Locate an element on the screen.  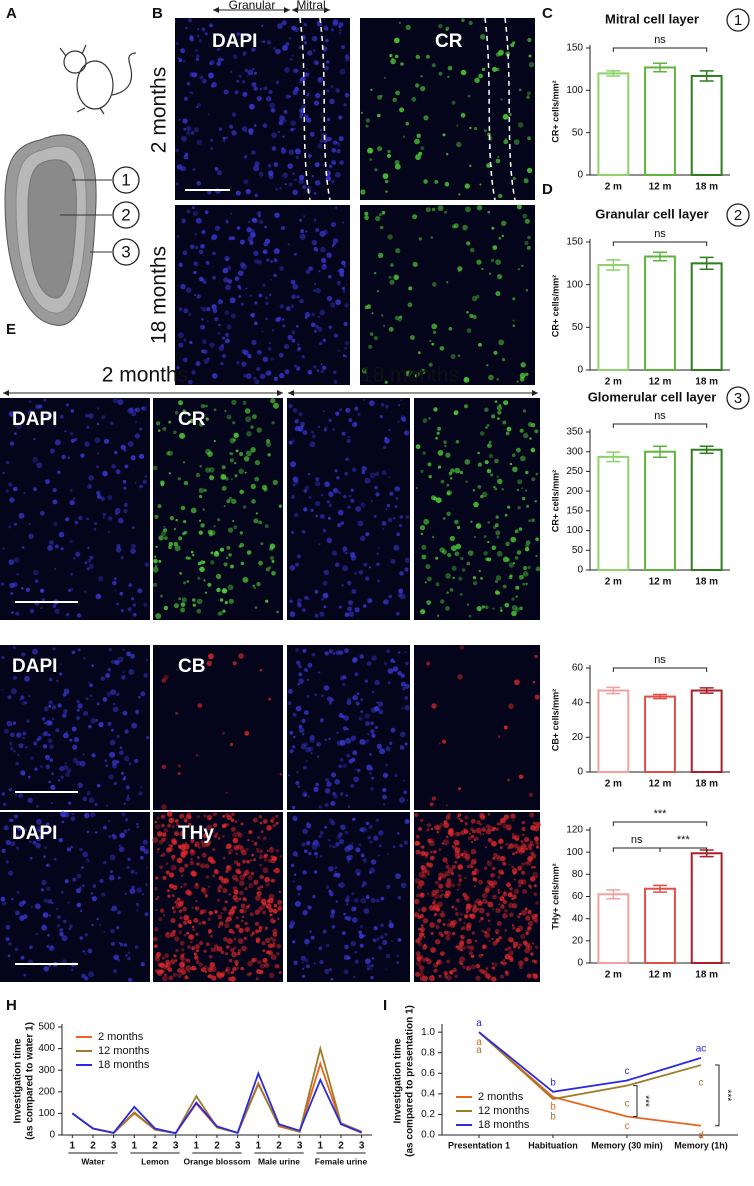
error-bar is located at coordinates (706, 263).